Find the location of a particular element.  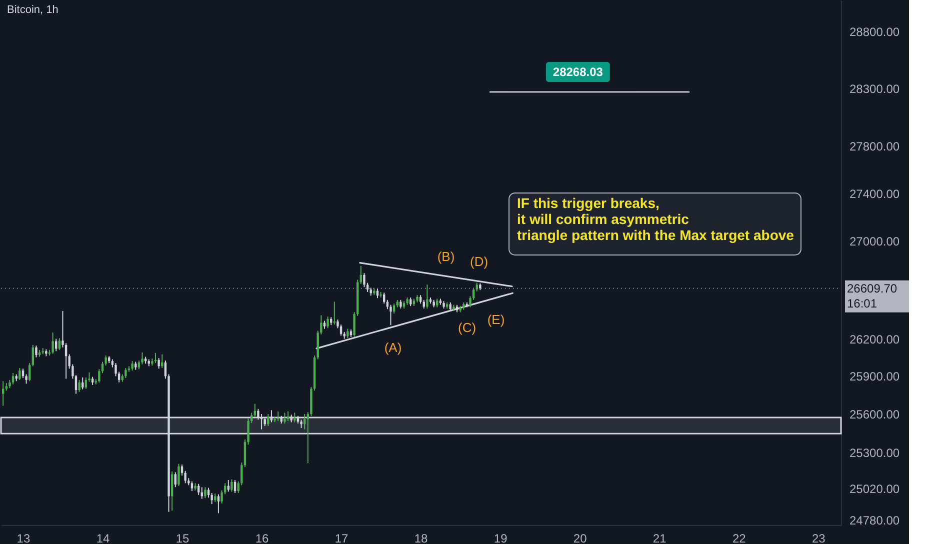

x-tick-label: 21 is located at coordinates (659, 539).